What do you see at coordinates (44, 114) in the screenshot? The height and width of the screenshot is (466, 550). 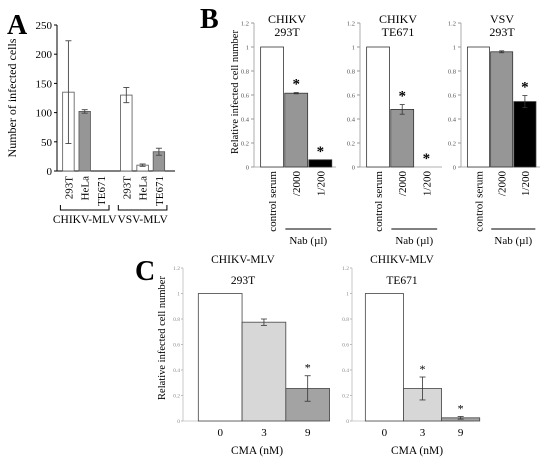 I see `y-tick-label: 100` at bounding box center [44, 114].